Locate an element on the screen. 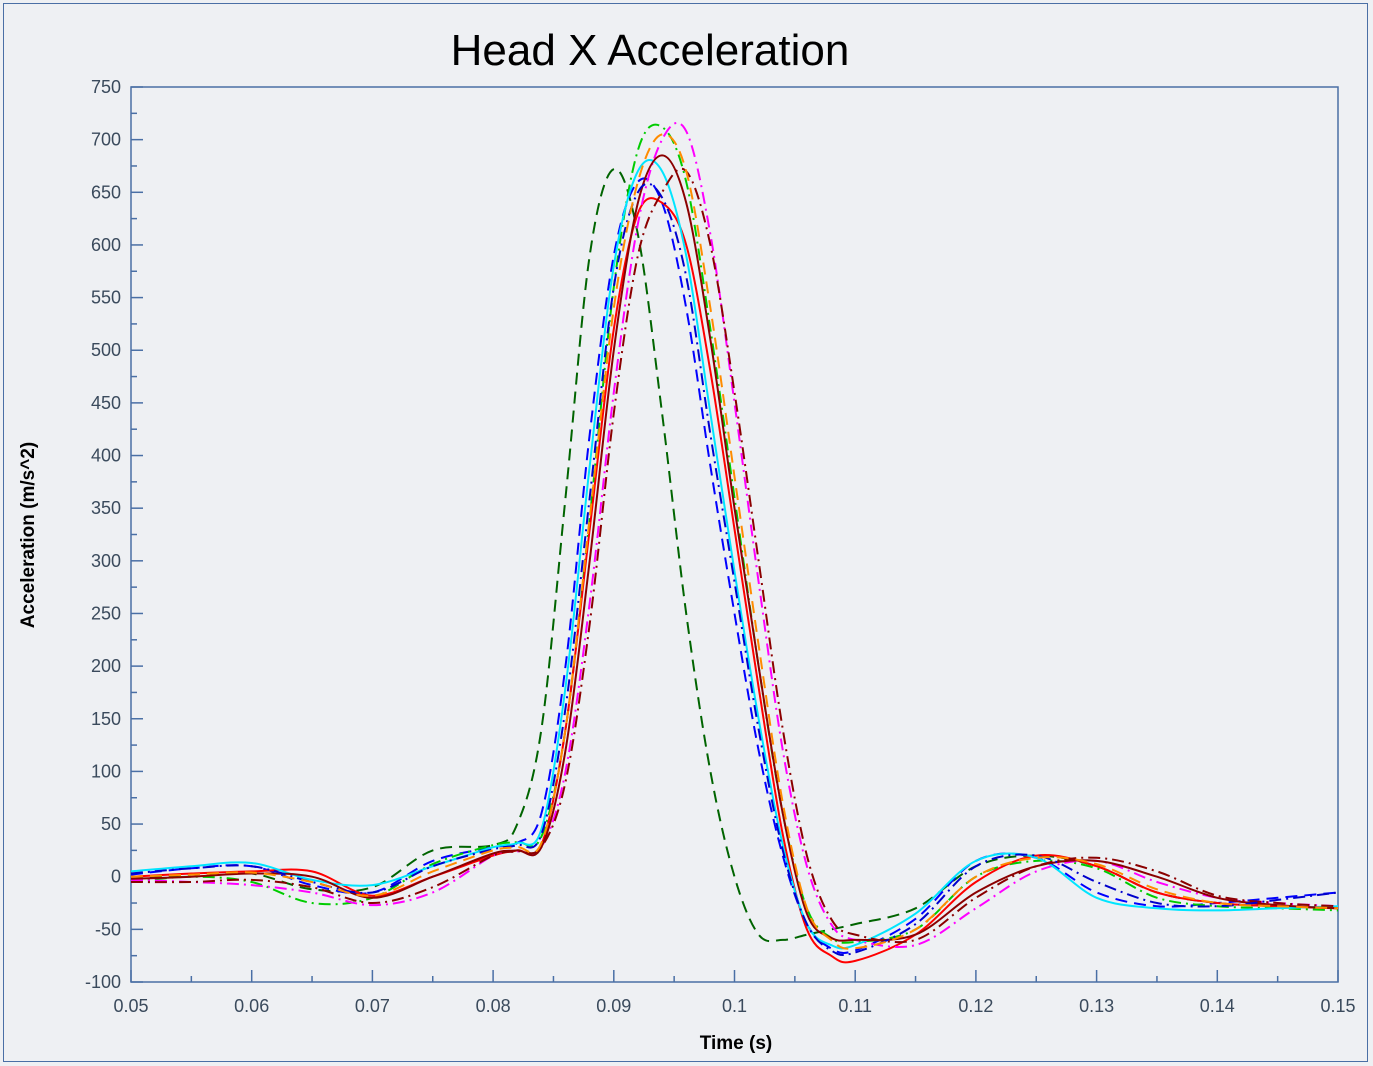 The width and height of the screenshot is (1373, 1066). y-tick-label: 300 is located at coordinates (106, 561).